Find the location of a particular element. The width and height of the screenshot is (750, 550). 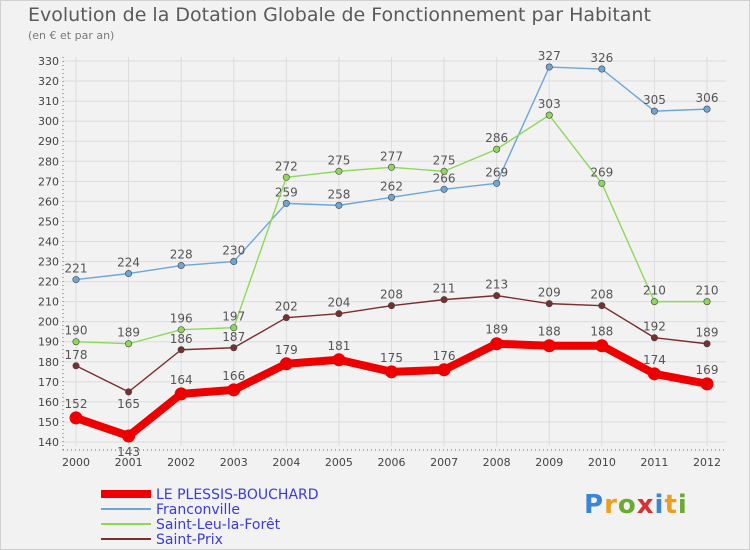

data-label: 208 is located at coordinates (601, 295).